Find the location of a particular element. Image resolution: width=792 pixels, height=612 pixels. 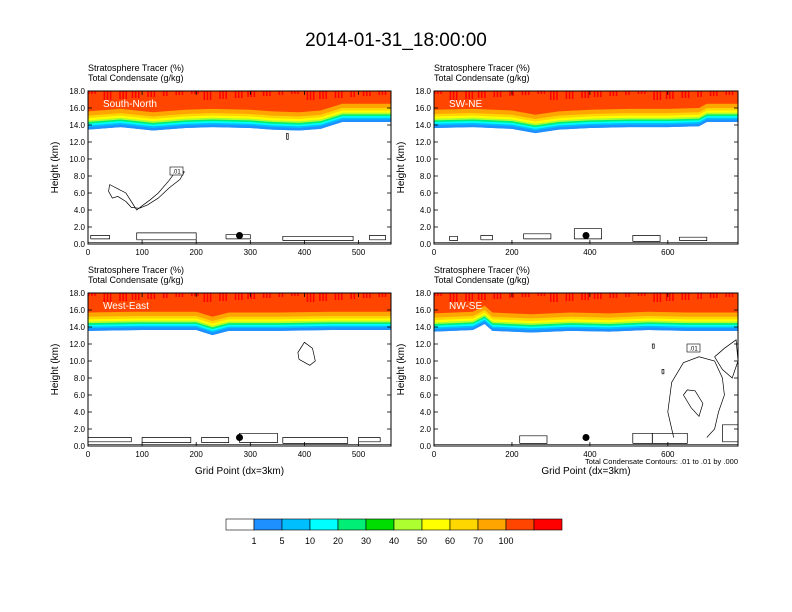

station-marker is located at coordinates (586, 235).